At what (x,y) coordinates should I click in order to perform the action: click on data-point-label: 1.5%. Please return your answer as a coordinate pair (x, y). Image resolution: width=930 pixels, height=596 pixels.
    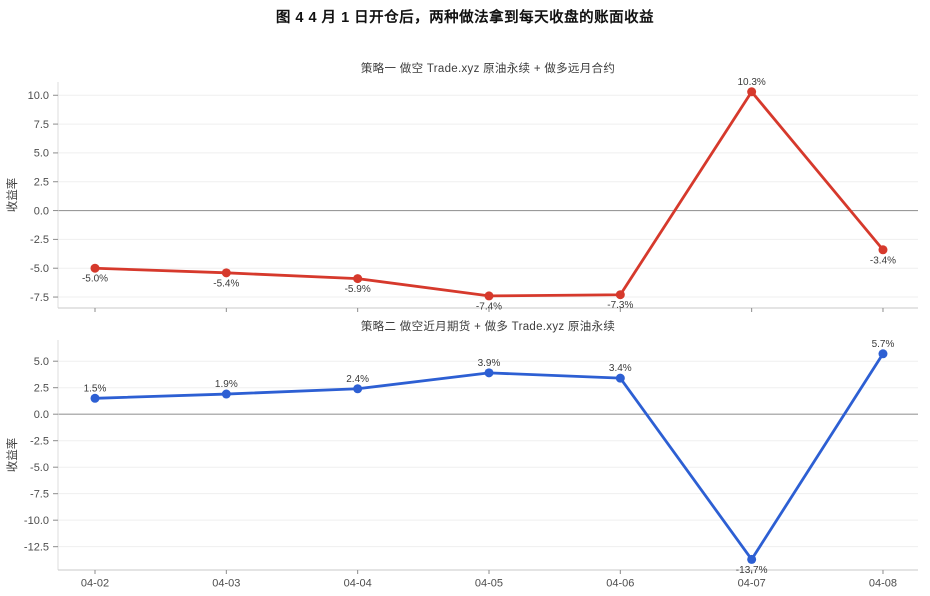
    Looking at the image, I should click on (95, 388).